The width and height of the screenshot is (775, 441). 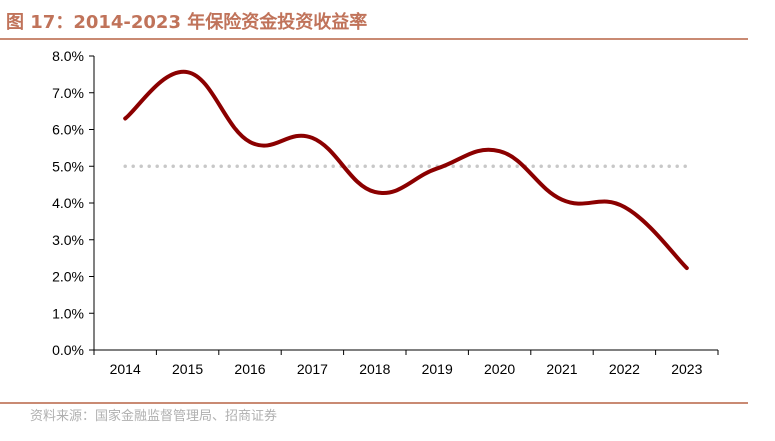 I want to click on x-tick-label: 2018, so click(x=374, y=369).